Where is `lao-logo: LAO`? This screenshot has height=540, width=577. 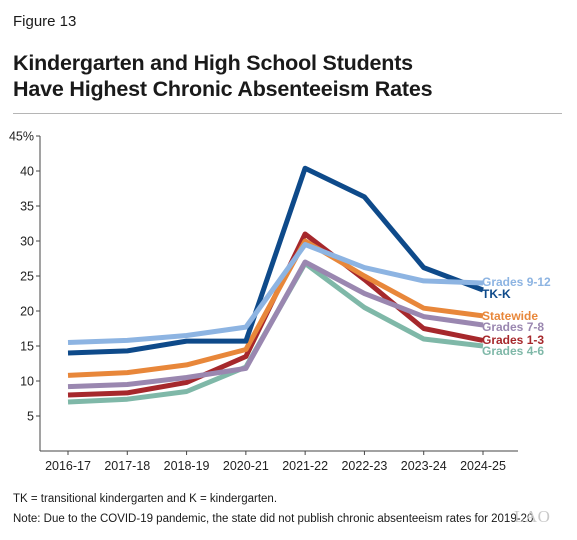
lao-logo: LAO is located at coordinates (532, 516).